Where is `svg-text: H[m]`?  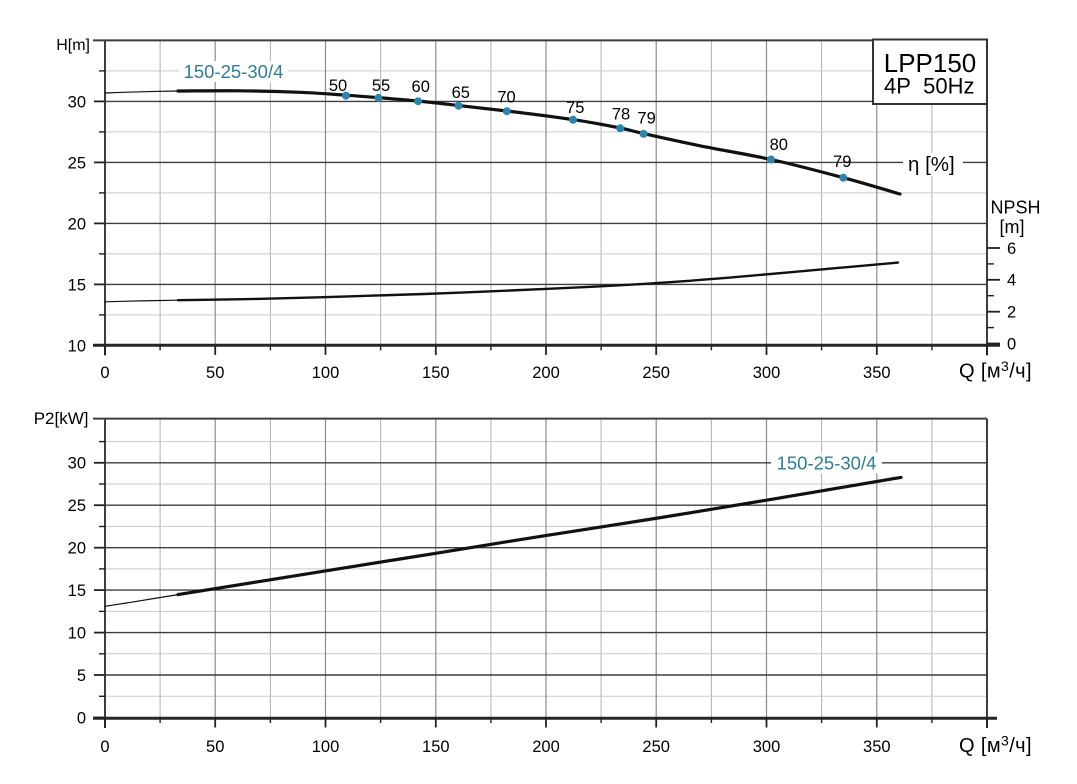 svg-text: H[m] is located at coordinates (73, 45).